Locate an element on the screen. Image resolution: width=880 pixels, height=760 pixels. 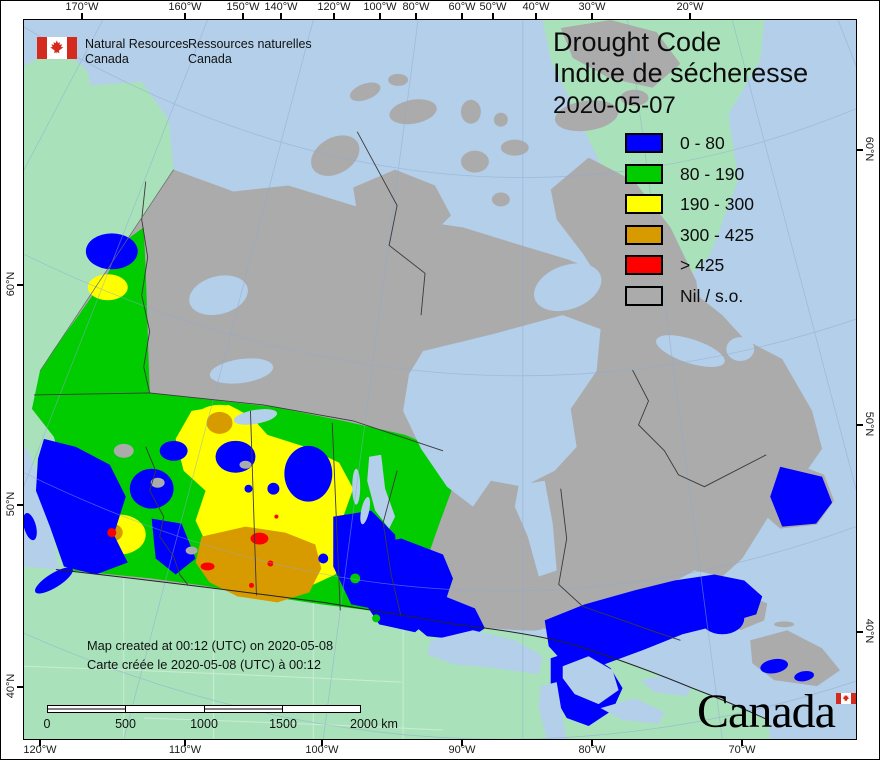
hudson-strait is located at coordinates (690, 351).